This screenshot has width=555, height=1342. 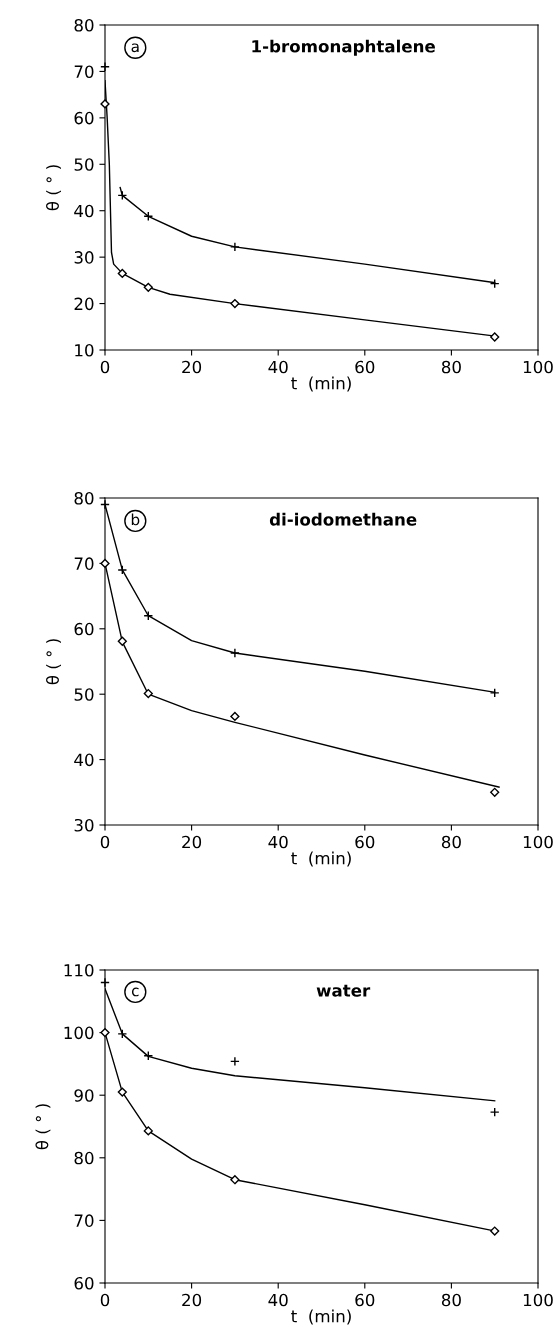 What do you see at coordinates (84, 350) in the screenshot?
I see `y-tick-label: 10` at bounding box center [84, 350].